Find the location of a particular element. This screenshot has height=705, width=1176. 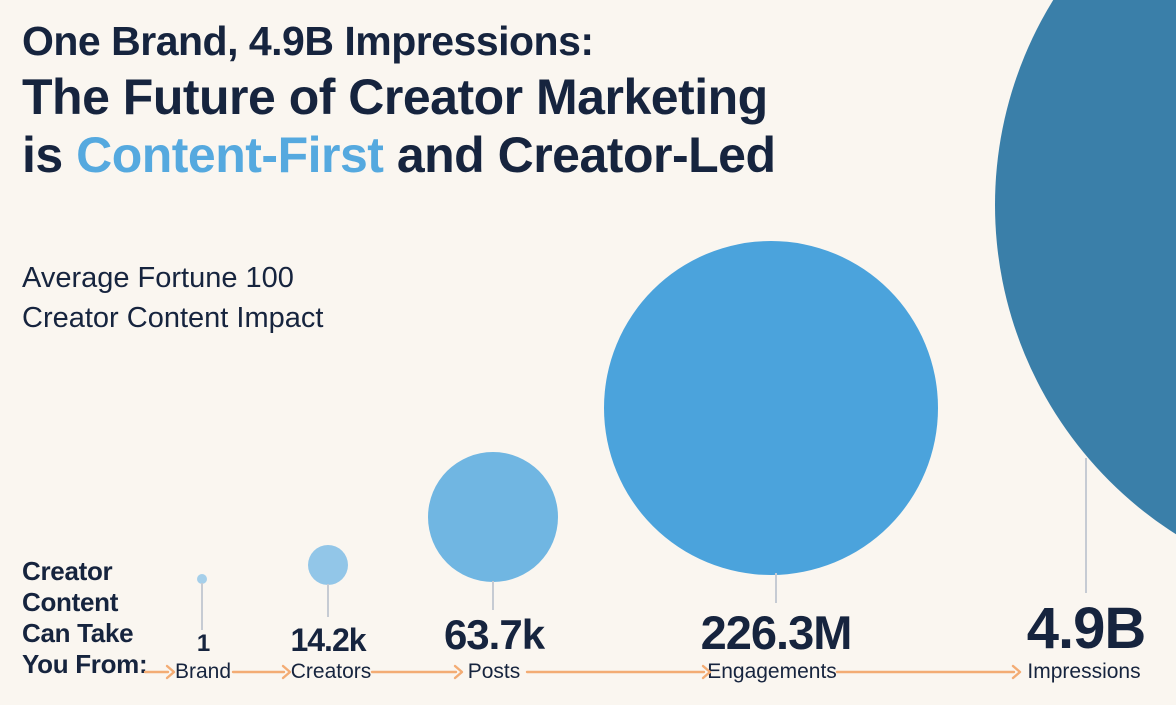

stem-impressions is located at coordinates (1086, 525).